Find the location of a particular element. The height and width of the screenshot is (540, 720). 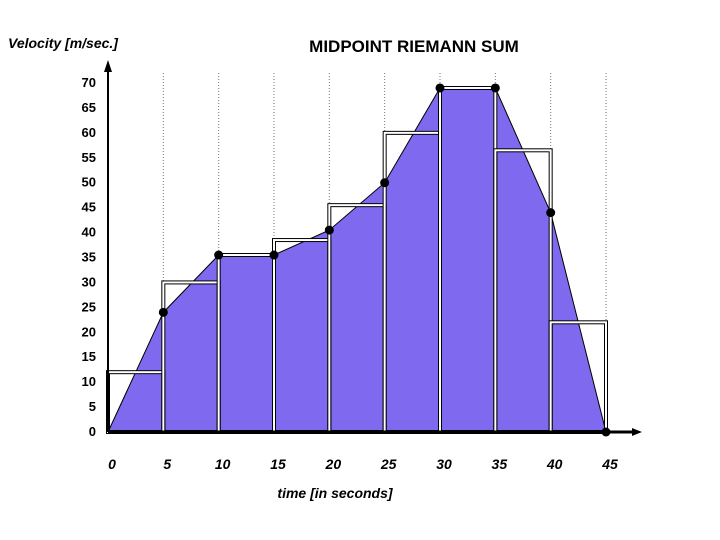

x-tick-label: 30 is located at coordinates (444, 464).